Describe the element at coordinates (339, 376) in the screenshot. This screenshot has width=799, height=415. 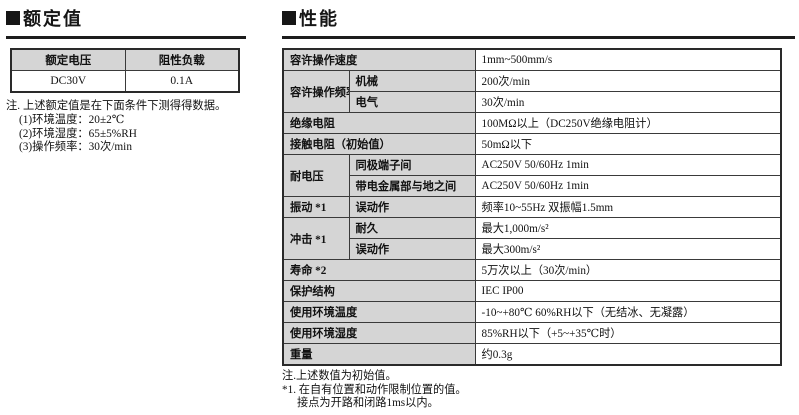
I see `perf-note-main: 注.上述数值为初始值。` at that location.